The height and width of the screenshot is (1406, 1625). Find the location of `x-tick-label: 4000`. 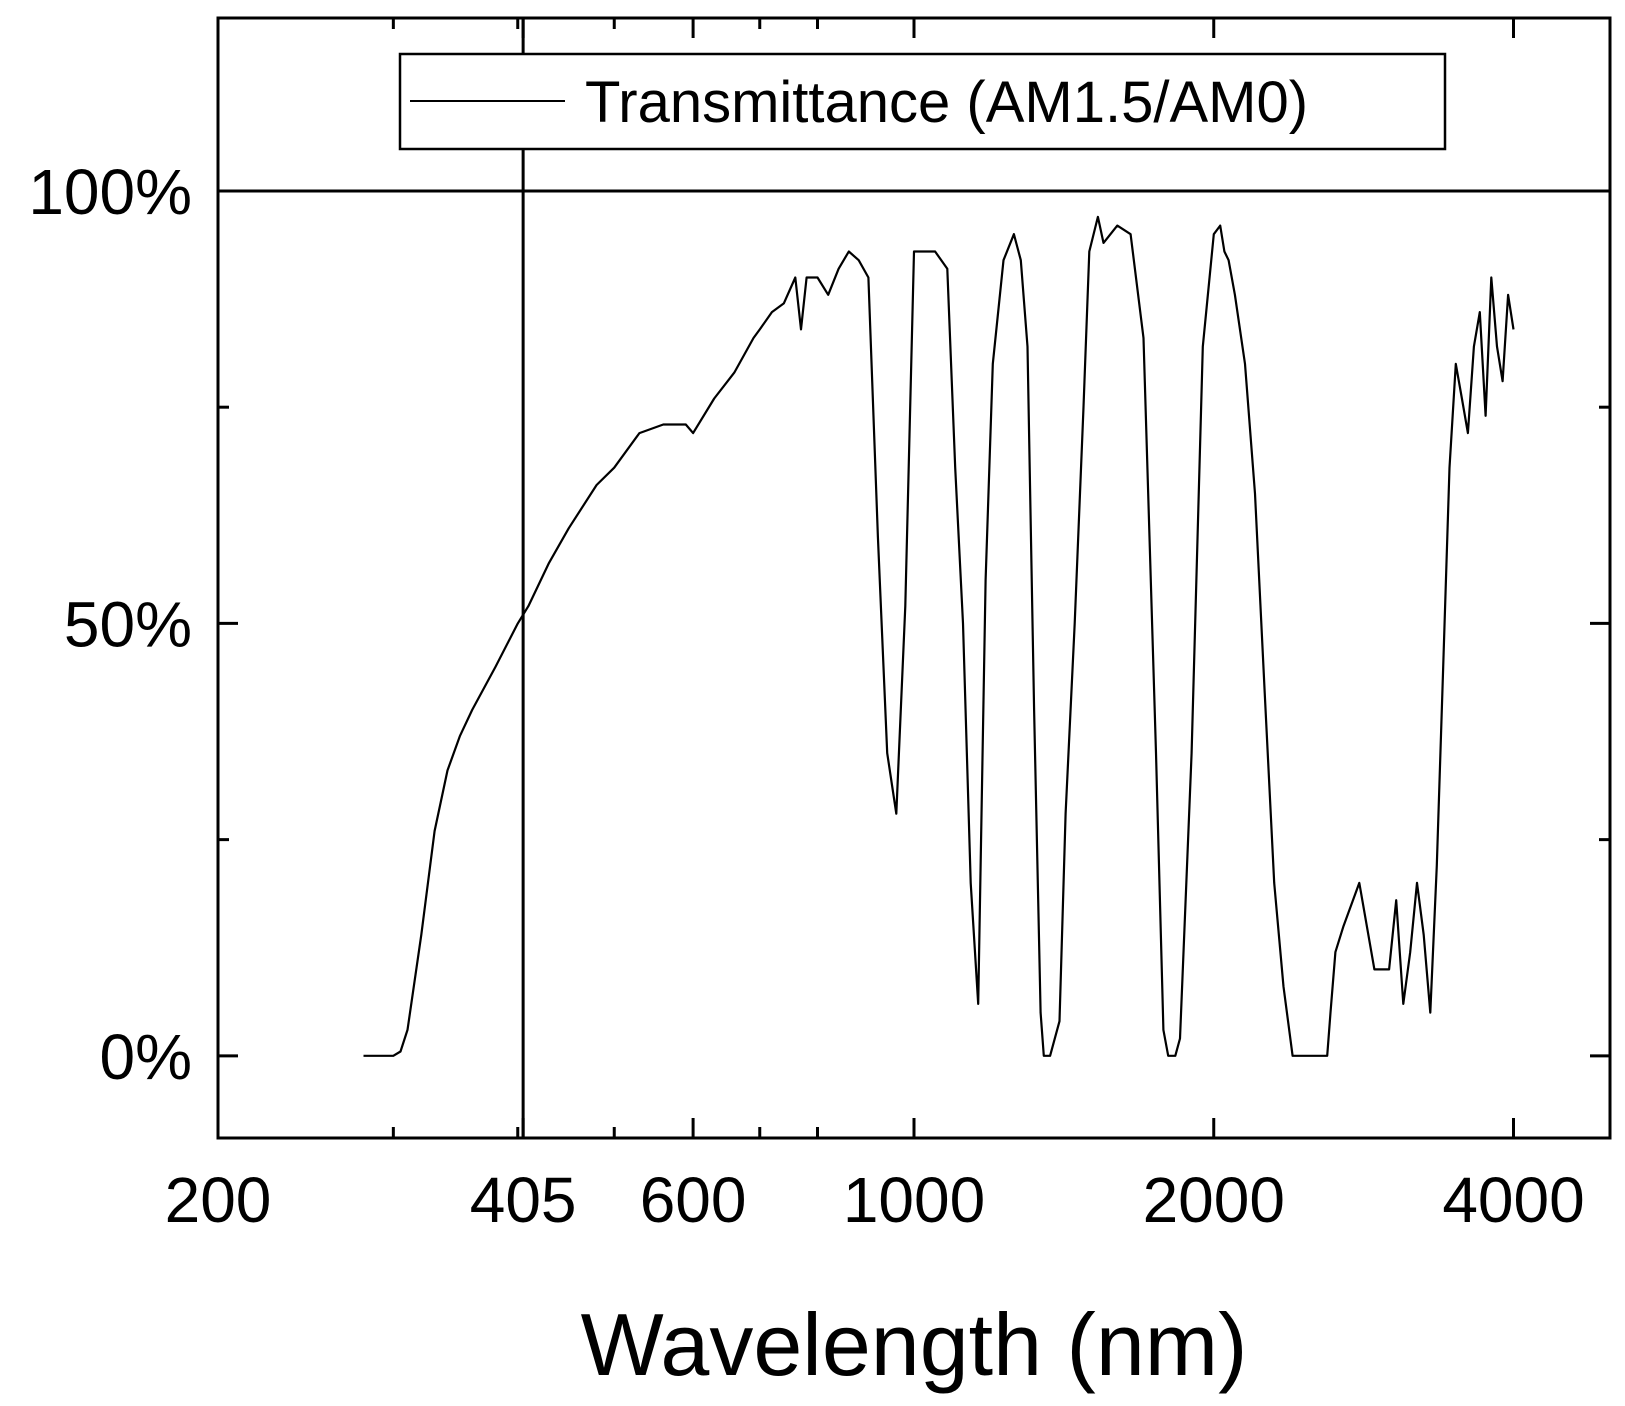

x-tick-label: 4000 is located at coordinates (1513, 1200).